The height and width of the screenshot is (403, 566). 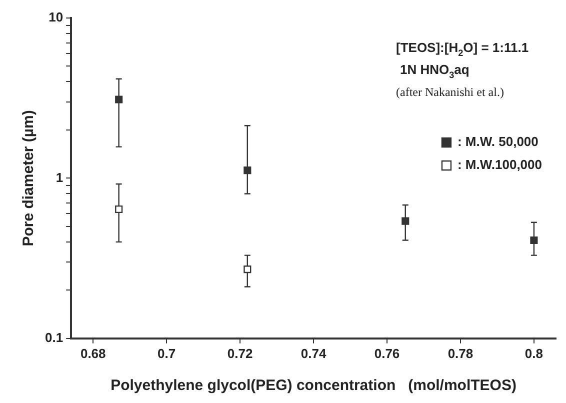 I want to click on y-tick-label: 10, so click(x=56, y=17).